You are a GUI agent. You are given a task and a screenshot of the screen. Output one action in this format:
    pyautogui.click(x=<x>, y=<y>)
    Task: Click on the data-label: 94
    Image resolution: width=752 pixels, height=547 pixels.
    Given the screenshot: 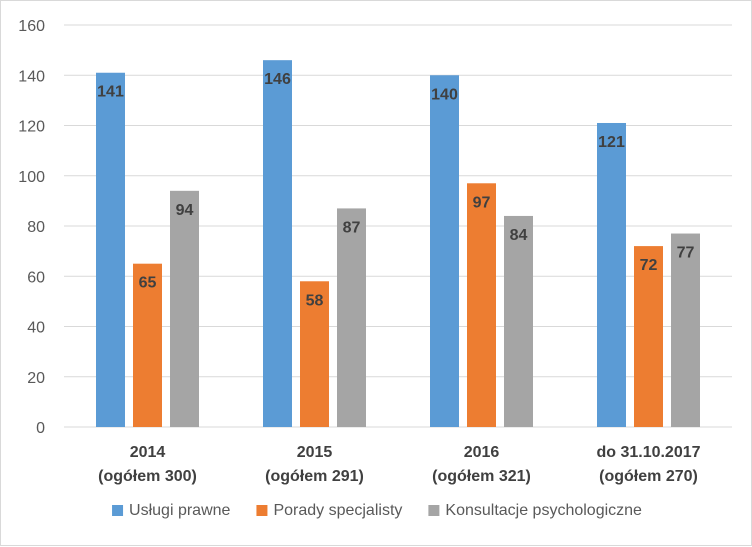 What is the action you would take?
    pyautogui.click(x=185, y=210)
    